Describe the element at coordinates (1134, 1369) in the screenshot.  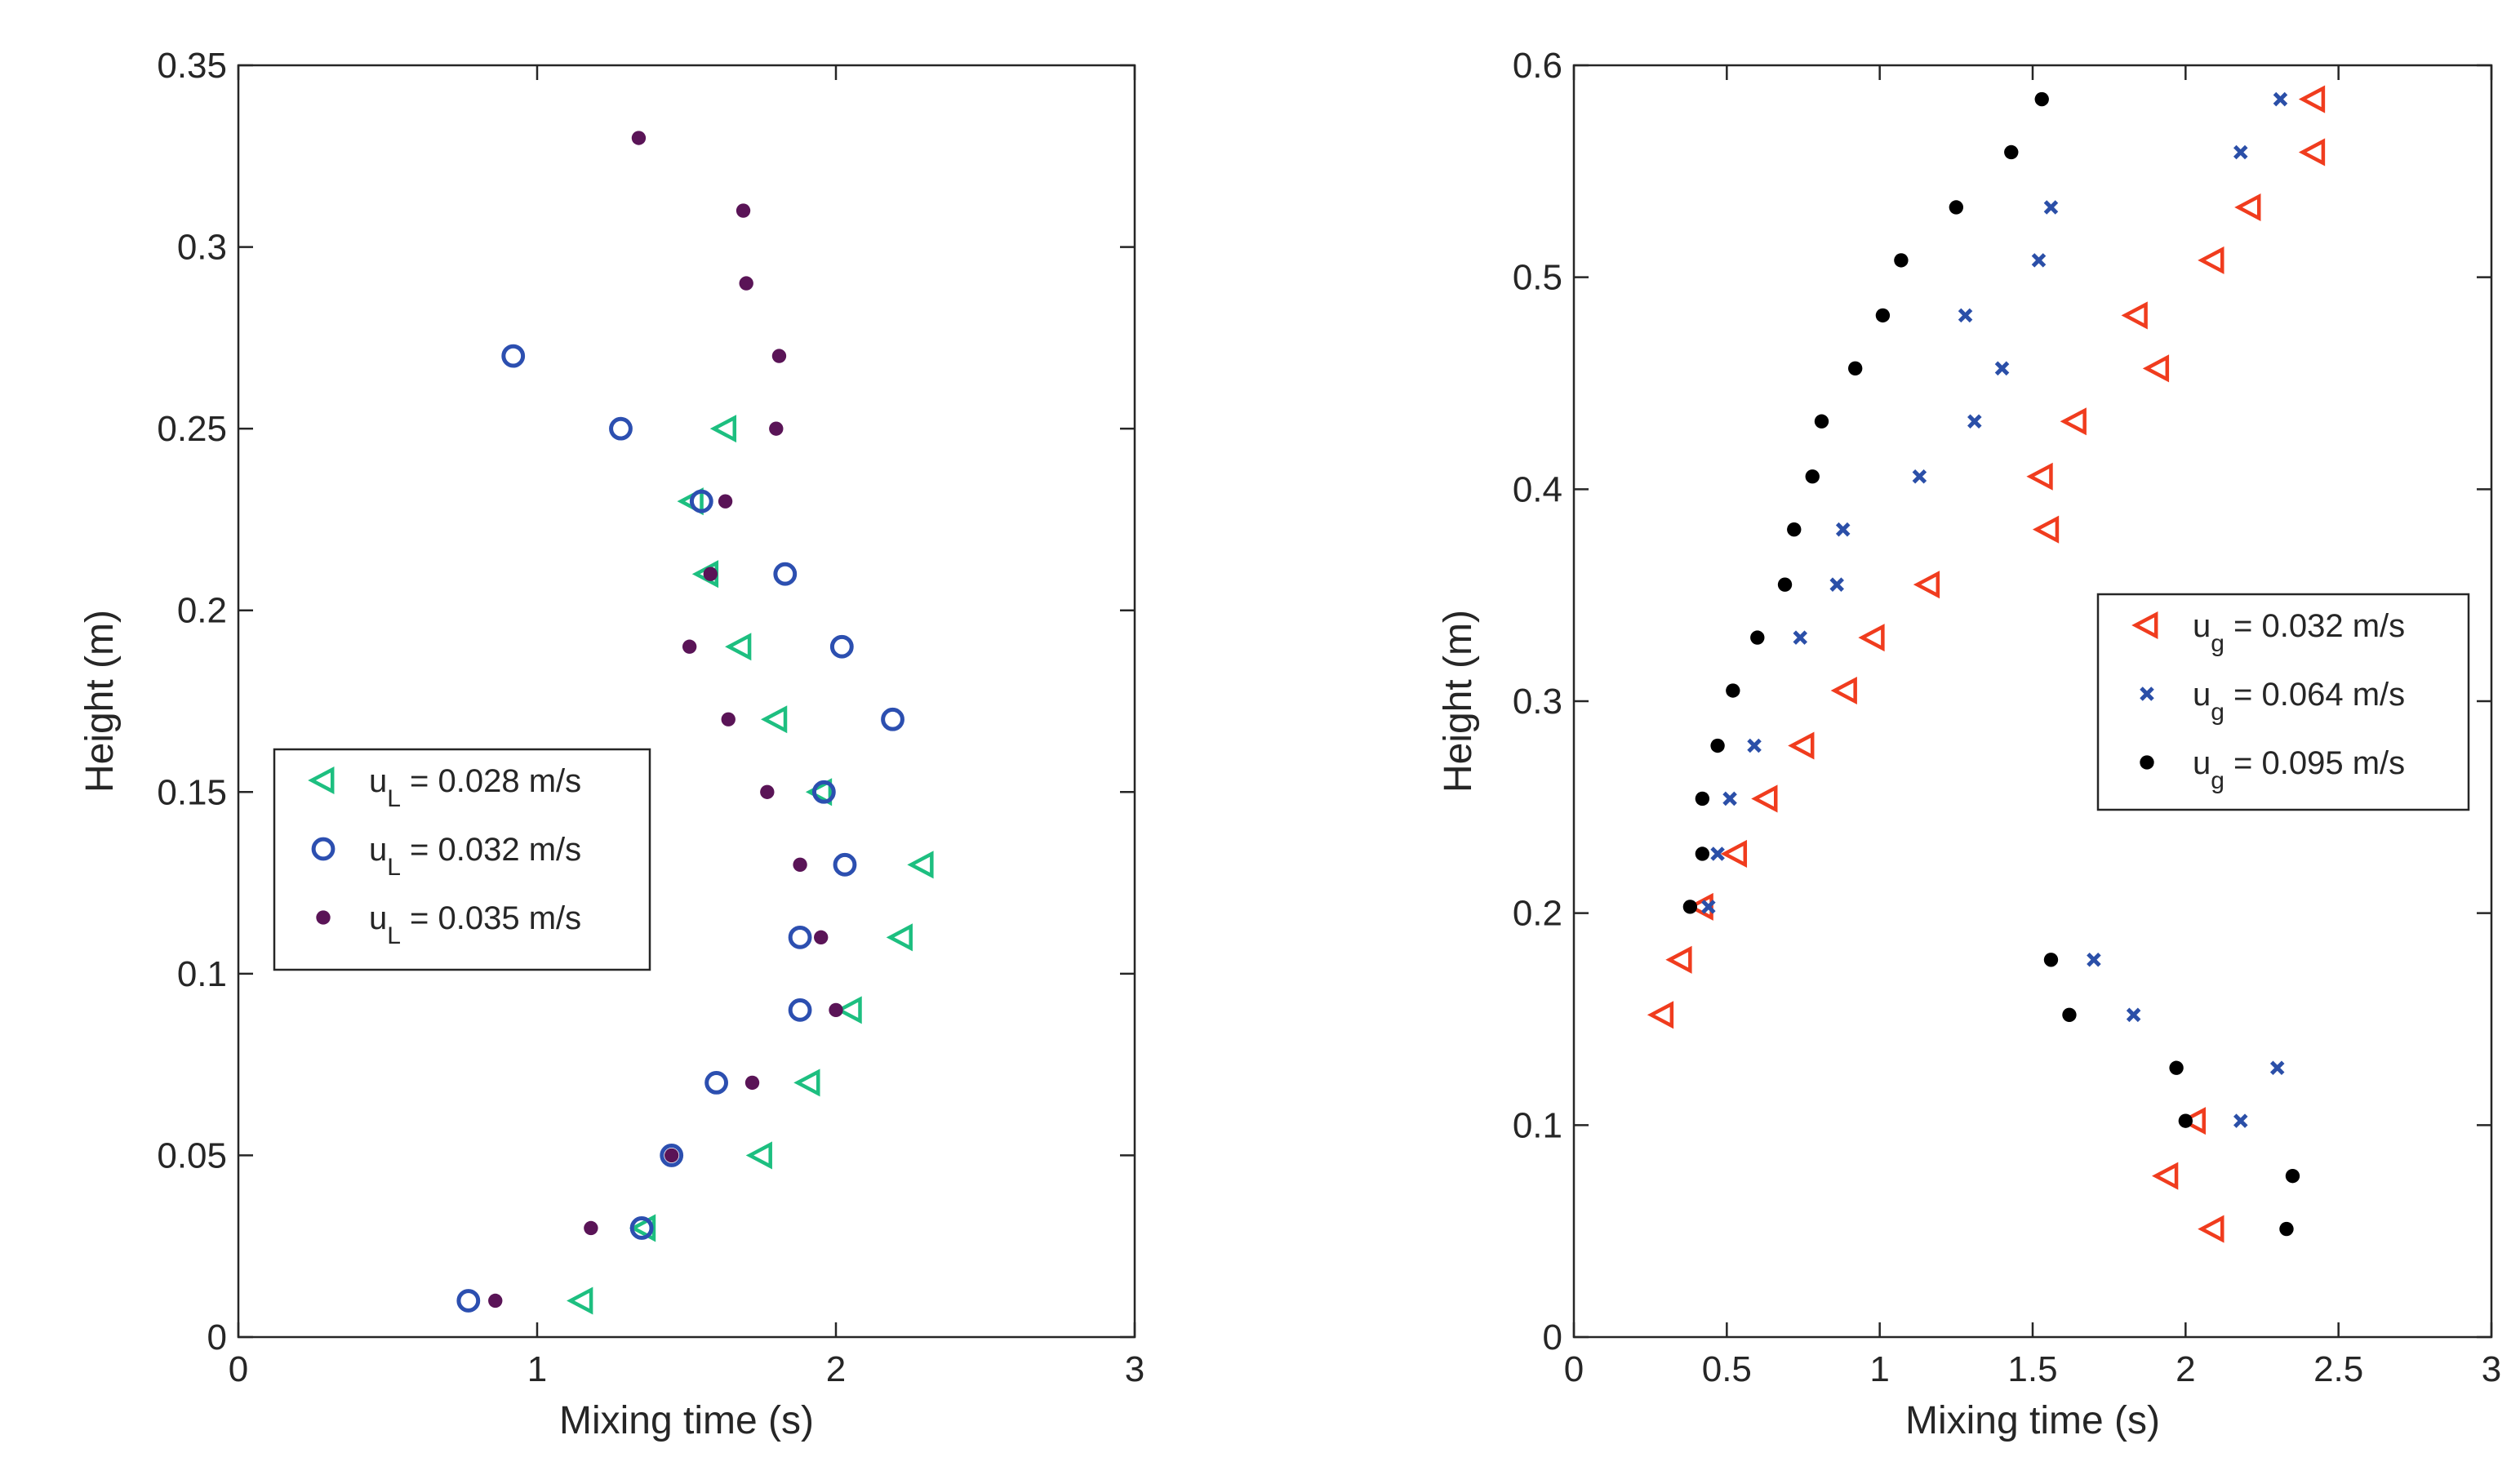
I see `left-chart-x-tick-label: 3` at that location.